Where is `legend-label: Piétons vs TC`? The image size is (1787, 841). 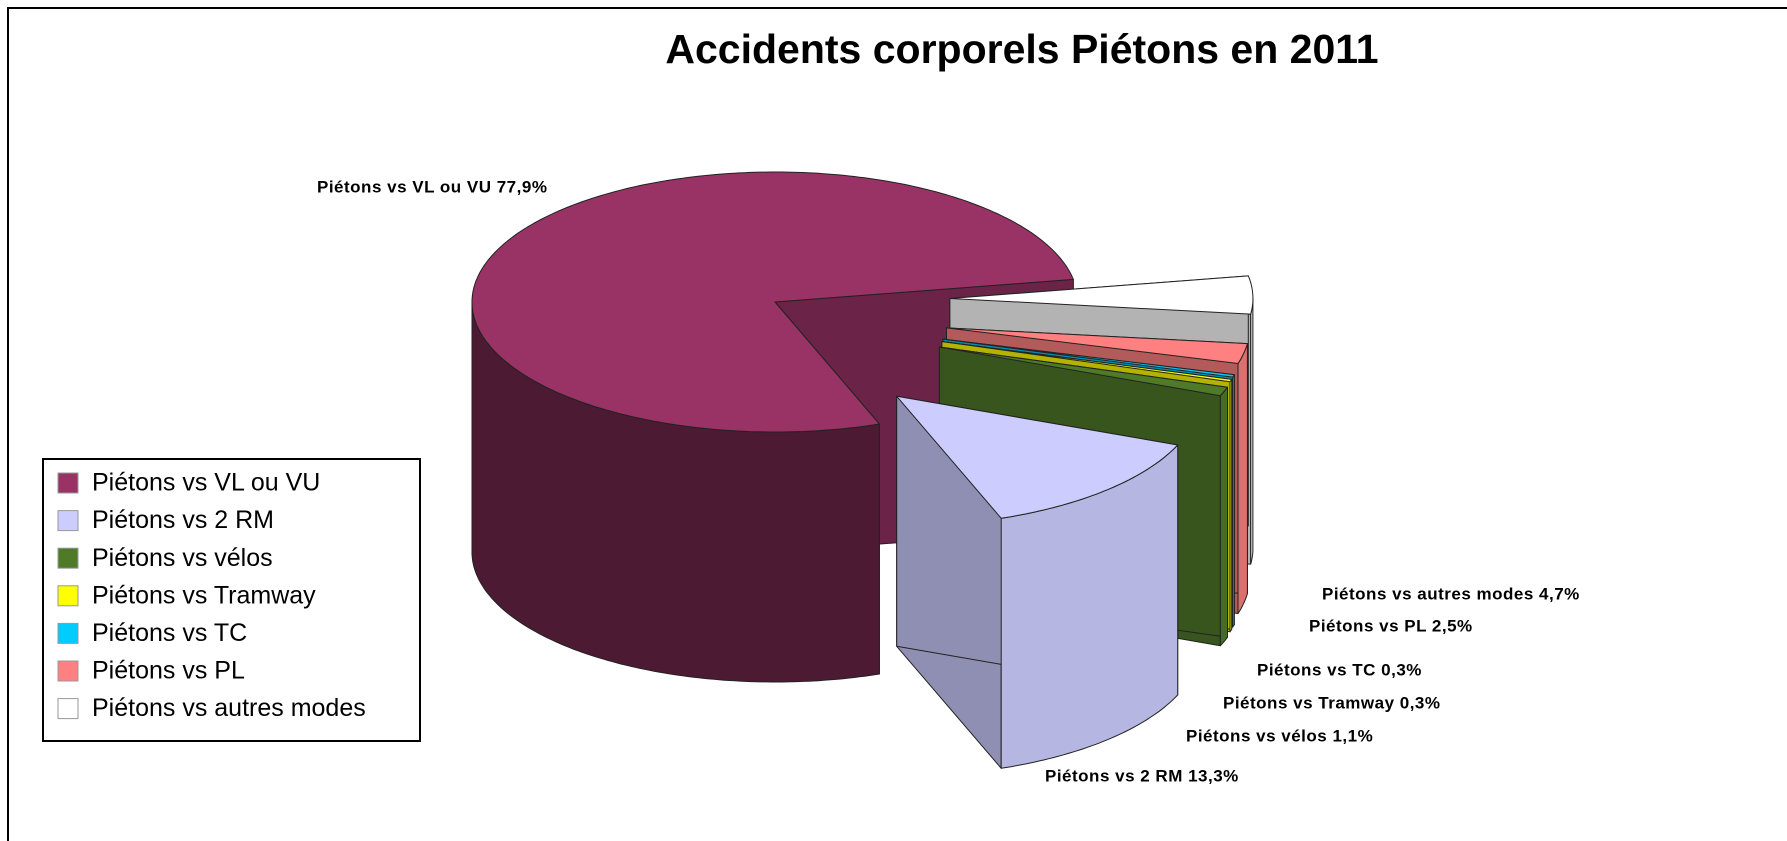
legend-label: Piétons vs TC is located at coordinates (169, 633).